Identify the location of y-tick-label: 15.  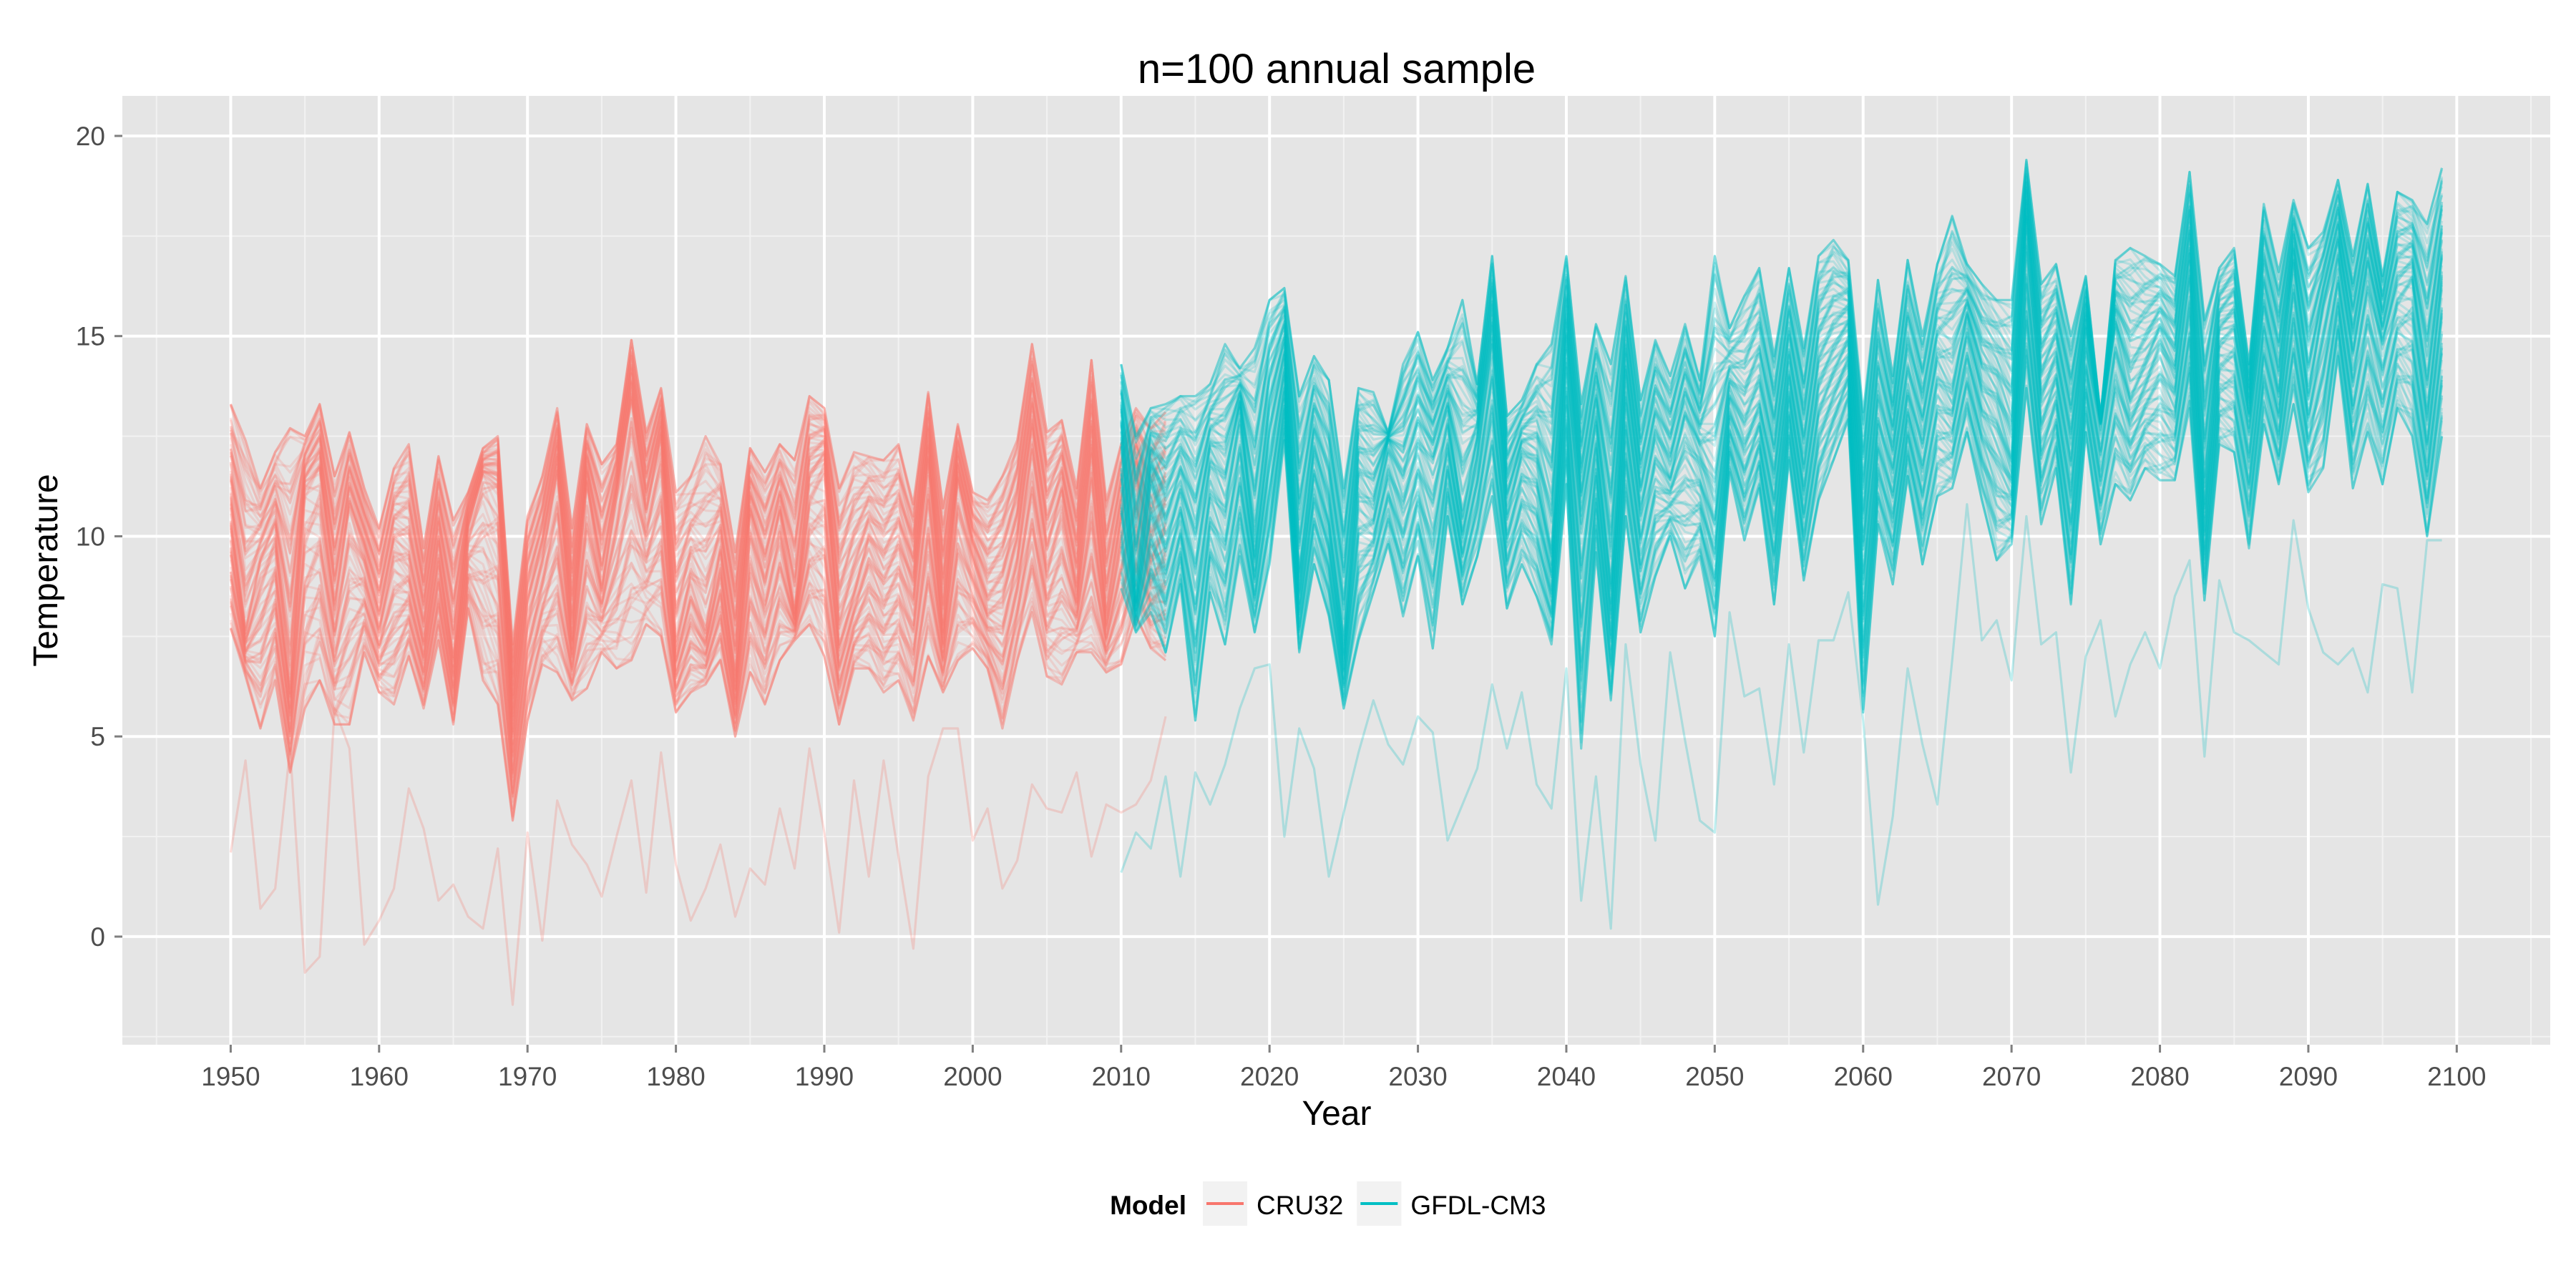
(90, 336).